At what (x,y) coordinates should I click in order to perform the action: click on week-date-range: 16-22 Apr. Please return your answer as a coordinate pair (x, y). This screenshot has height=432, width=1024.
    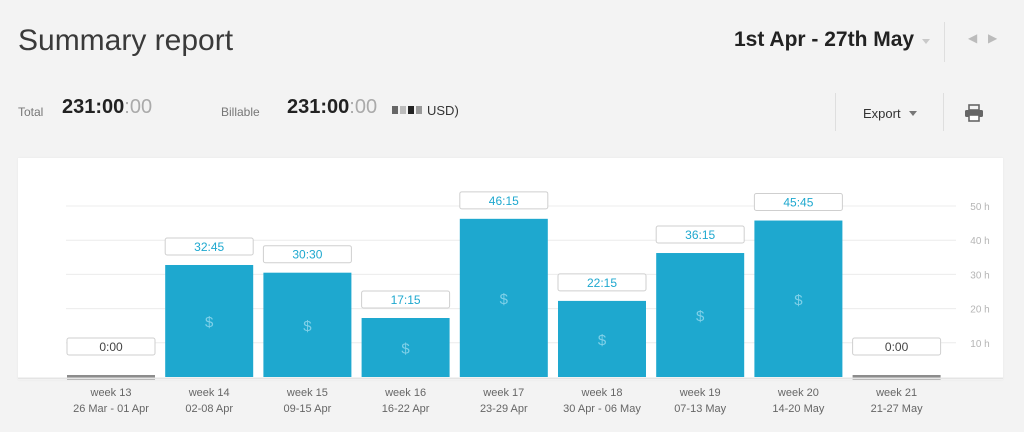
    Looking at the image, I should click on (405, 409).